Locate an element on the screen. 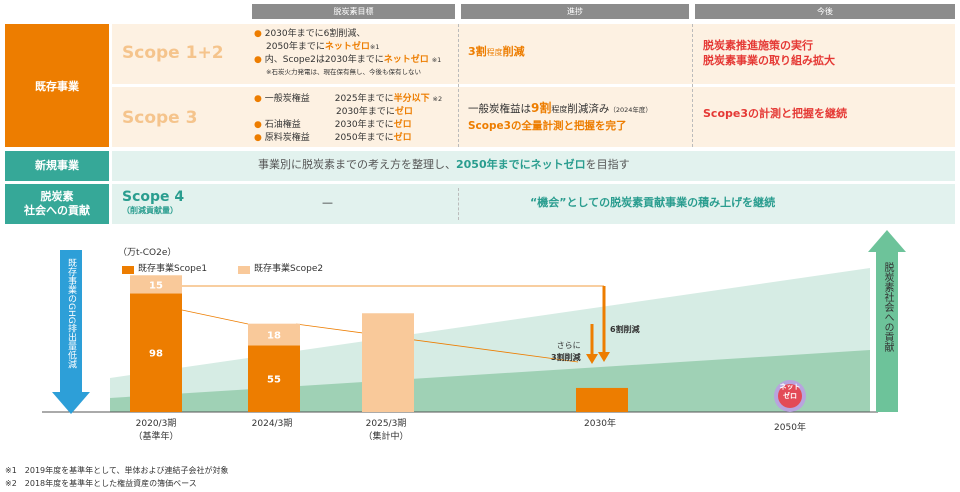  right-arrow-shaft is located at coordinates (887, 332).